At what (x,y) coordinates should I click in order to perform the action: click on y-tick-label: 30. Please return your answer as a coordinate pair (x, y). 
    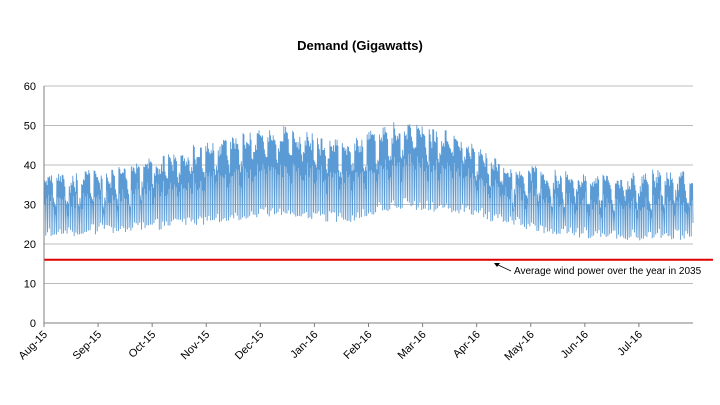
    Looking at the image, I should click on (30, 206).